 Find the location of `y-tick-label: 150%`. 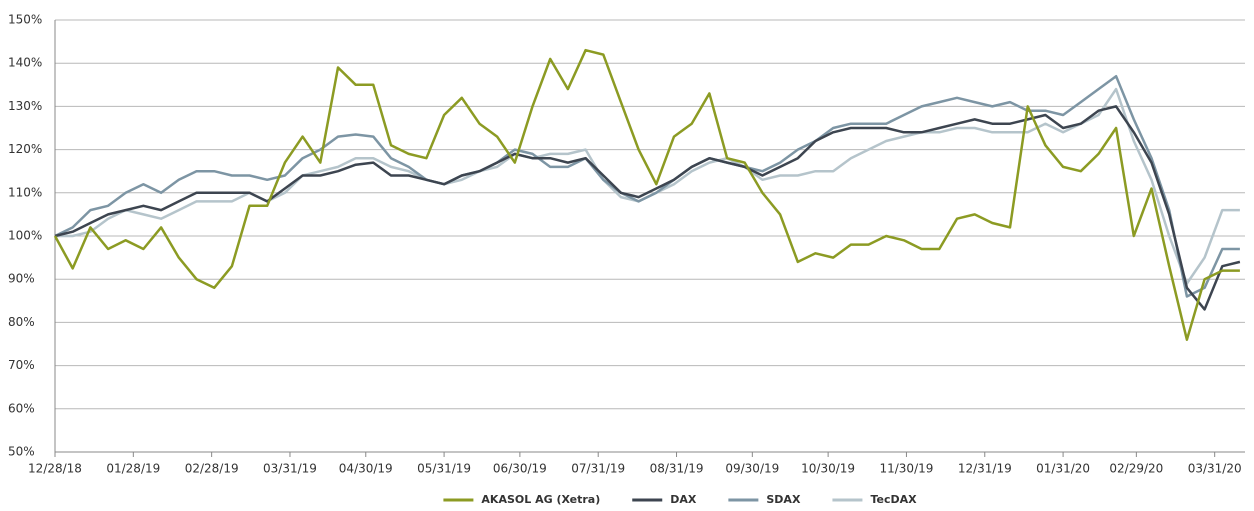

y-tick-label: 150% is located at coordinates (25, 20).